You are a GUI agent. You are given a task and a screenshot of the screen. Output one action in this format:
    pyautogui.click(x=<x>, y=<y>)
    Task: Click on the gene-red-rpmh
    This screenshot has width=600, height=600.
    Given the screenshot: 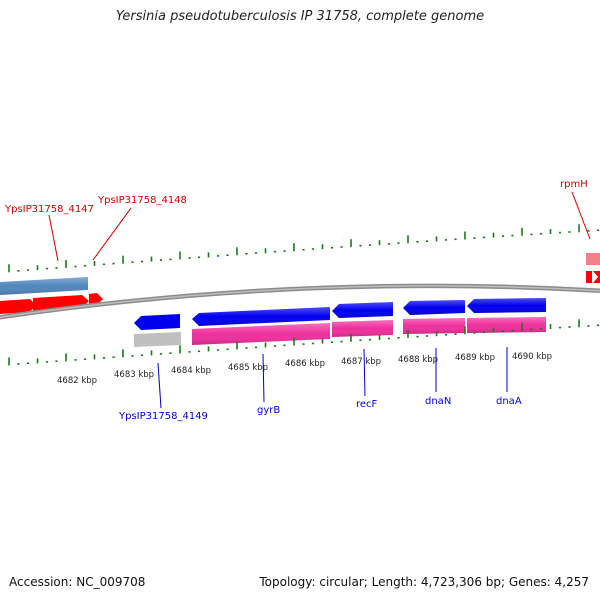 What is the action you would take?
    pyautogui.click(x=593, y=277)
    